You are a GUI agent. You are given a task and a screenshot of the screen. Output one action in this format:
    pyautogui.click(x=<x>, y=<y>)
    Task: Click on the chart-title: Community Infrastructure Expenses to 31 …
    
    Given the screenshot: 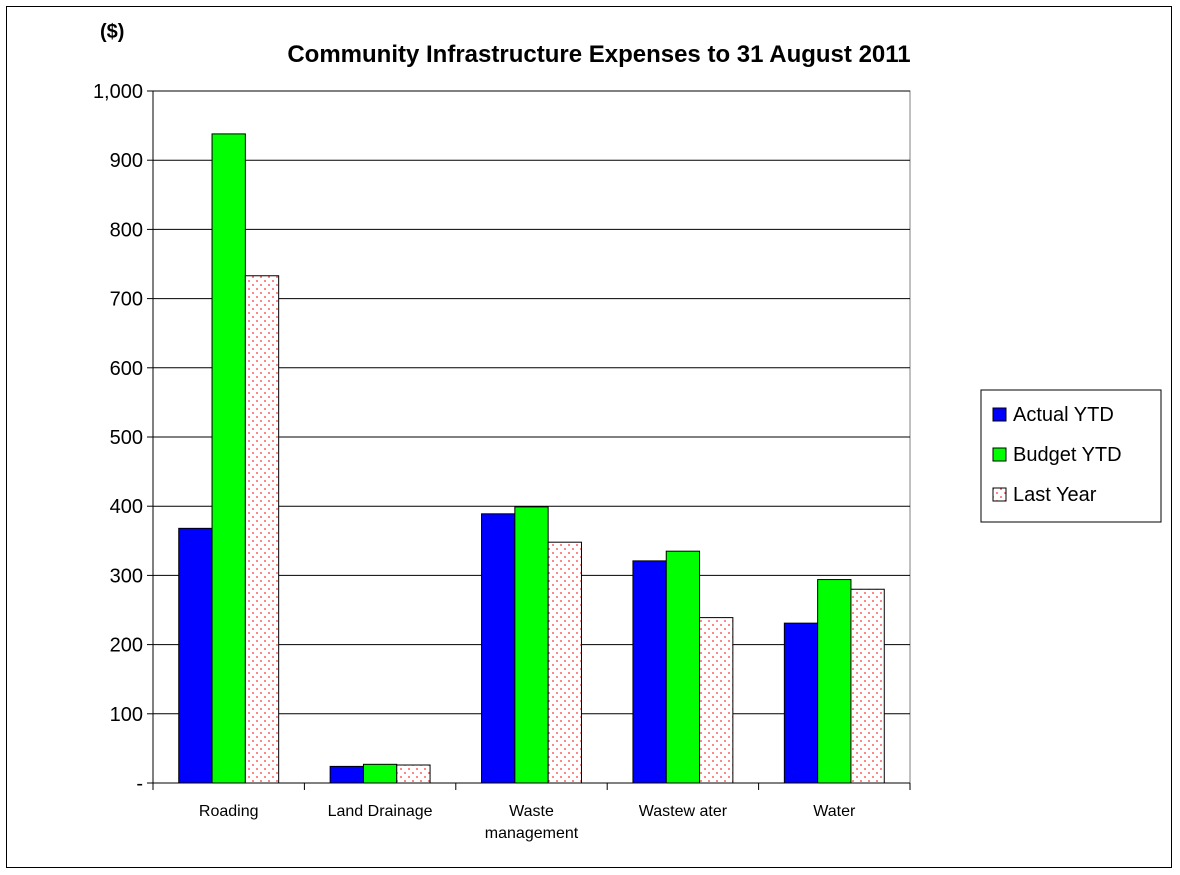 What is the action you would take?
    pyautogui.click(x=598, y=54)
    